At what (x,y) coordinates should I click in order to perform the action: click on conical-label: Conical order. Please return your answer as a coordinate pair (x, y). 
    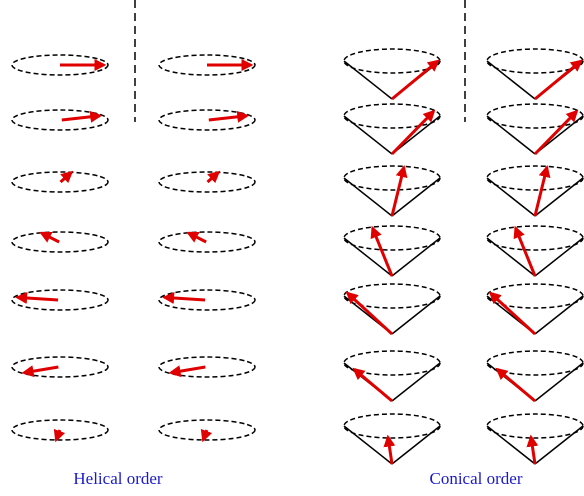
    Looking at the image, I should click on (476, 478).